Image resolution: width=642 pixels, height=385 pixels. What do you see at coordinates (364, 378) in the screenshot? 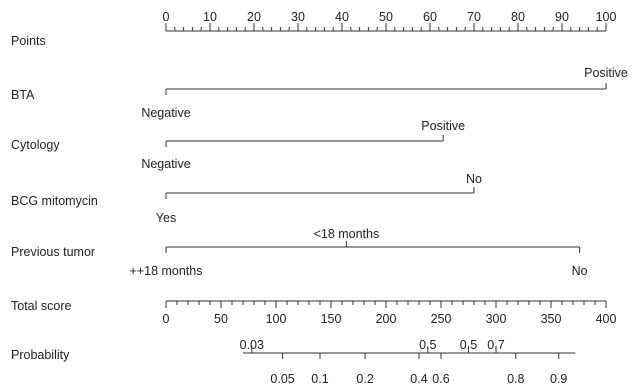
I see `probability-tick-label: 0.2` at bounding box center [364, 378].